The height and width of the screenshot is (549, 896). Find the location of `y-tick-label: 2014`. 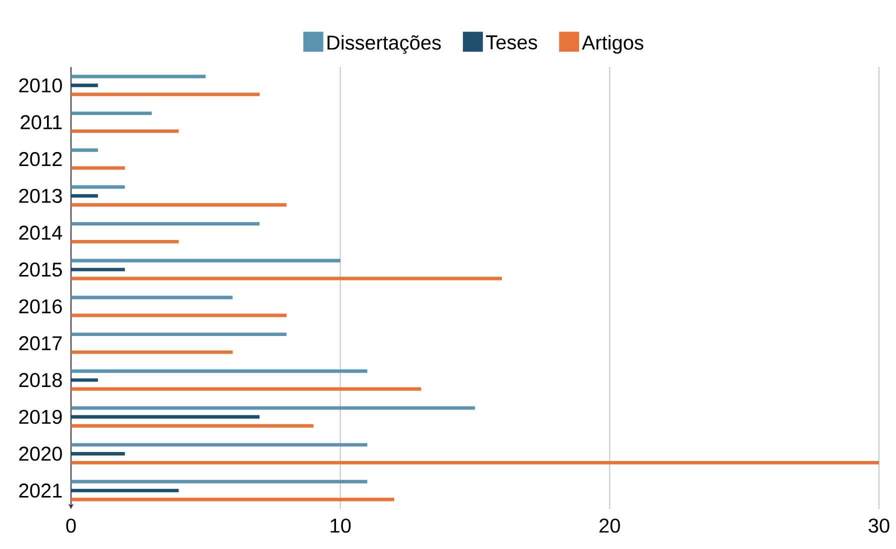

y-tick-label: 2014 is located at coordinates (40, 233).